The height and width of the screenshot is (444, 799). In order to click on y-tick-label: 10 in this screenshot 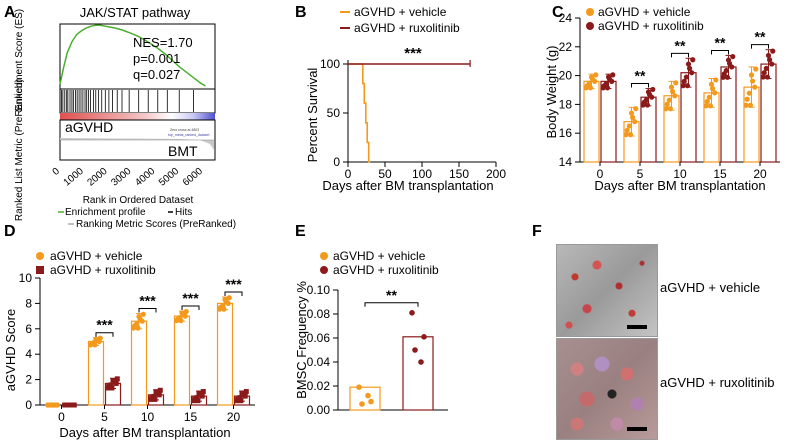, I will do `click(26, 278)`.